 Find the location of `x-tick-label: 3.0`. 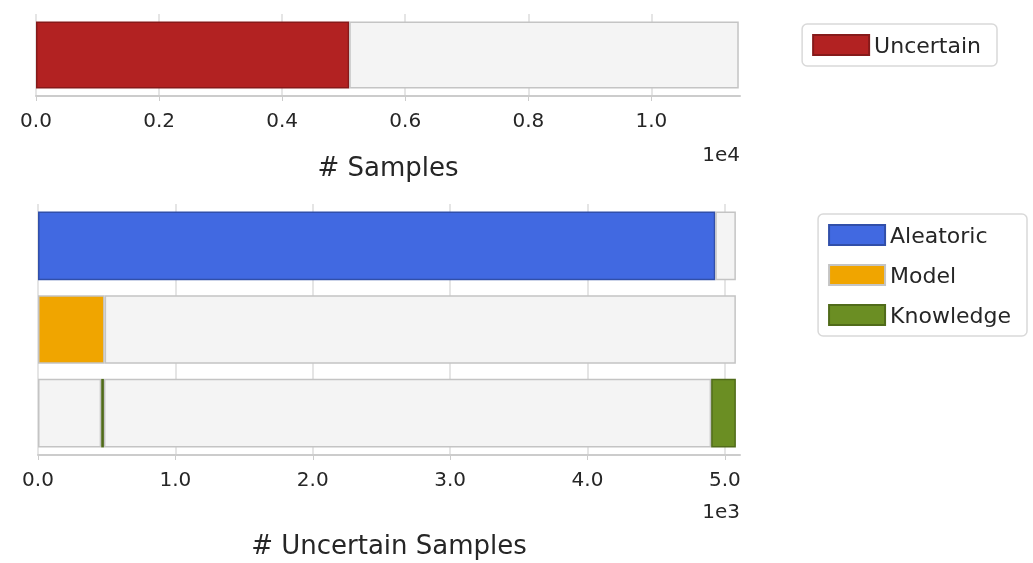

x-tick-label: 3.0 is located at coordinates (450, 479).